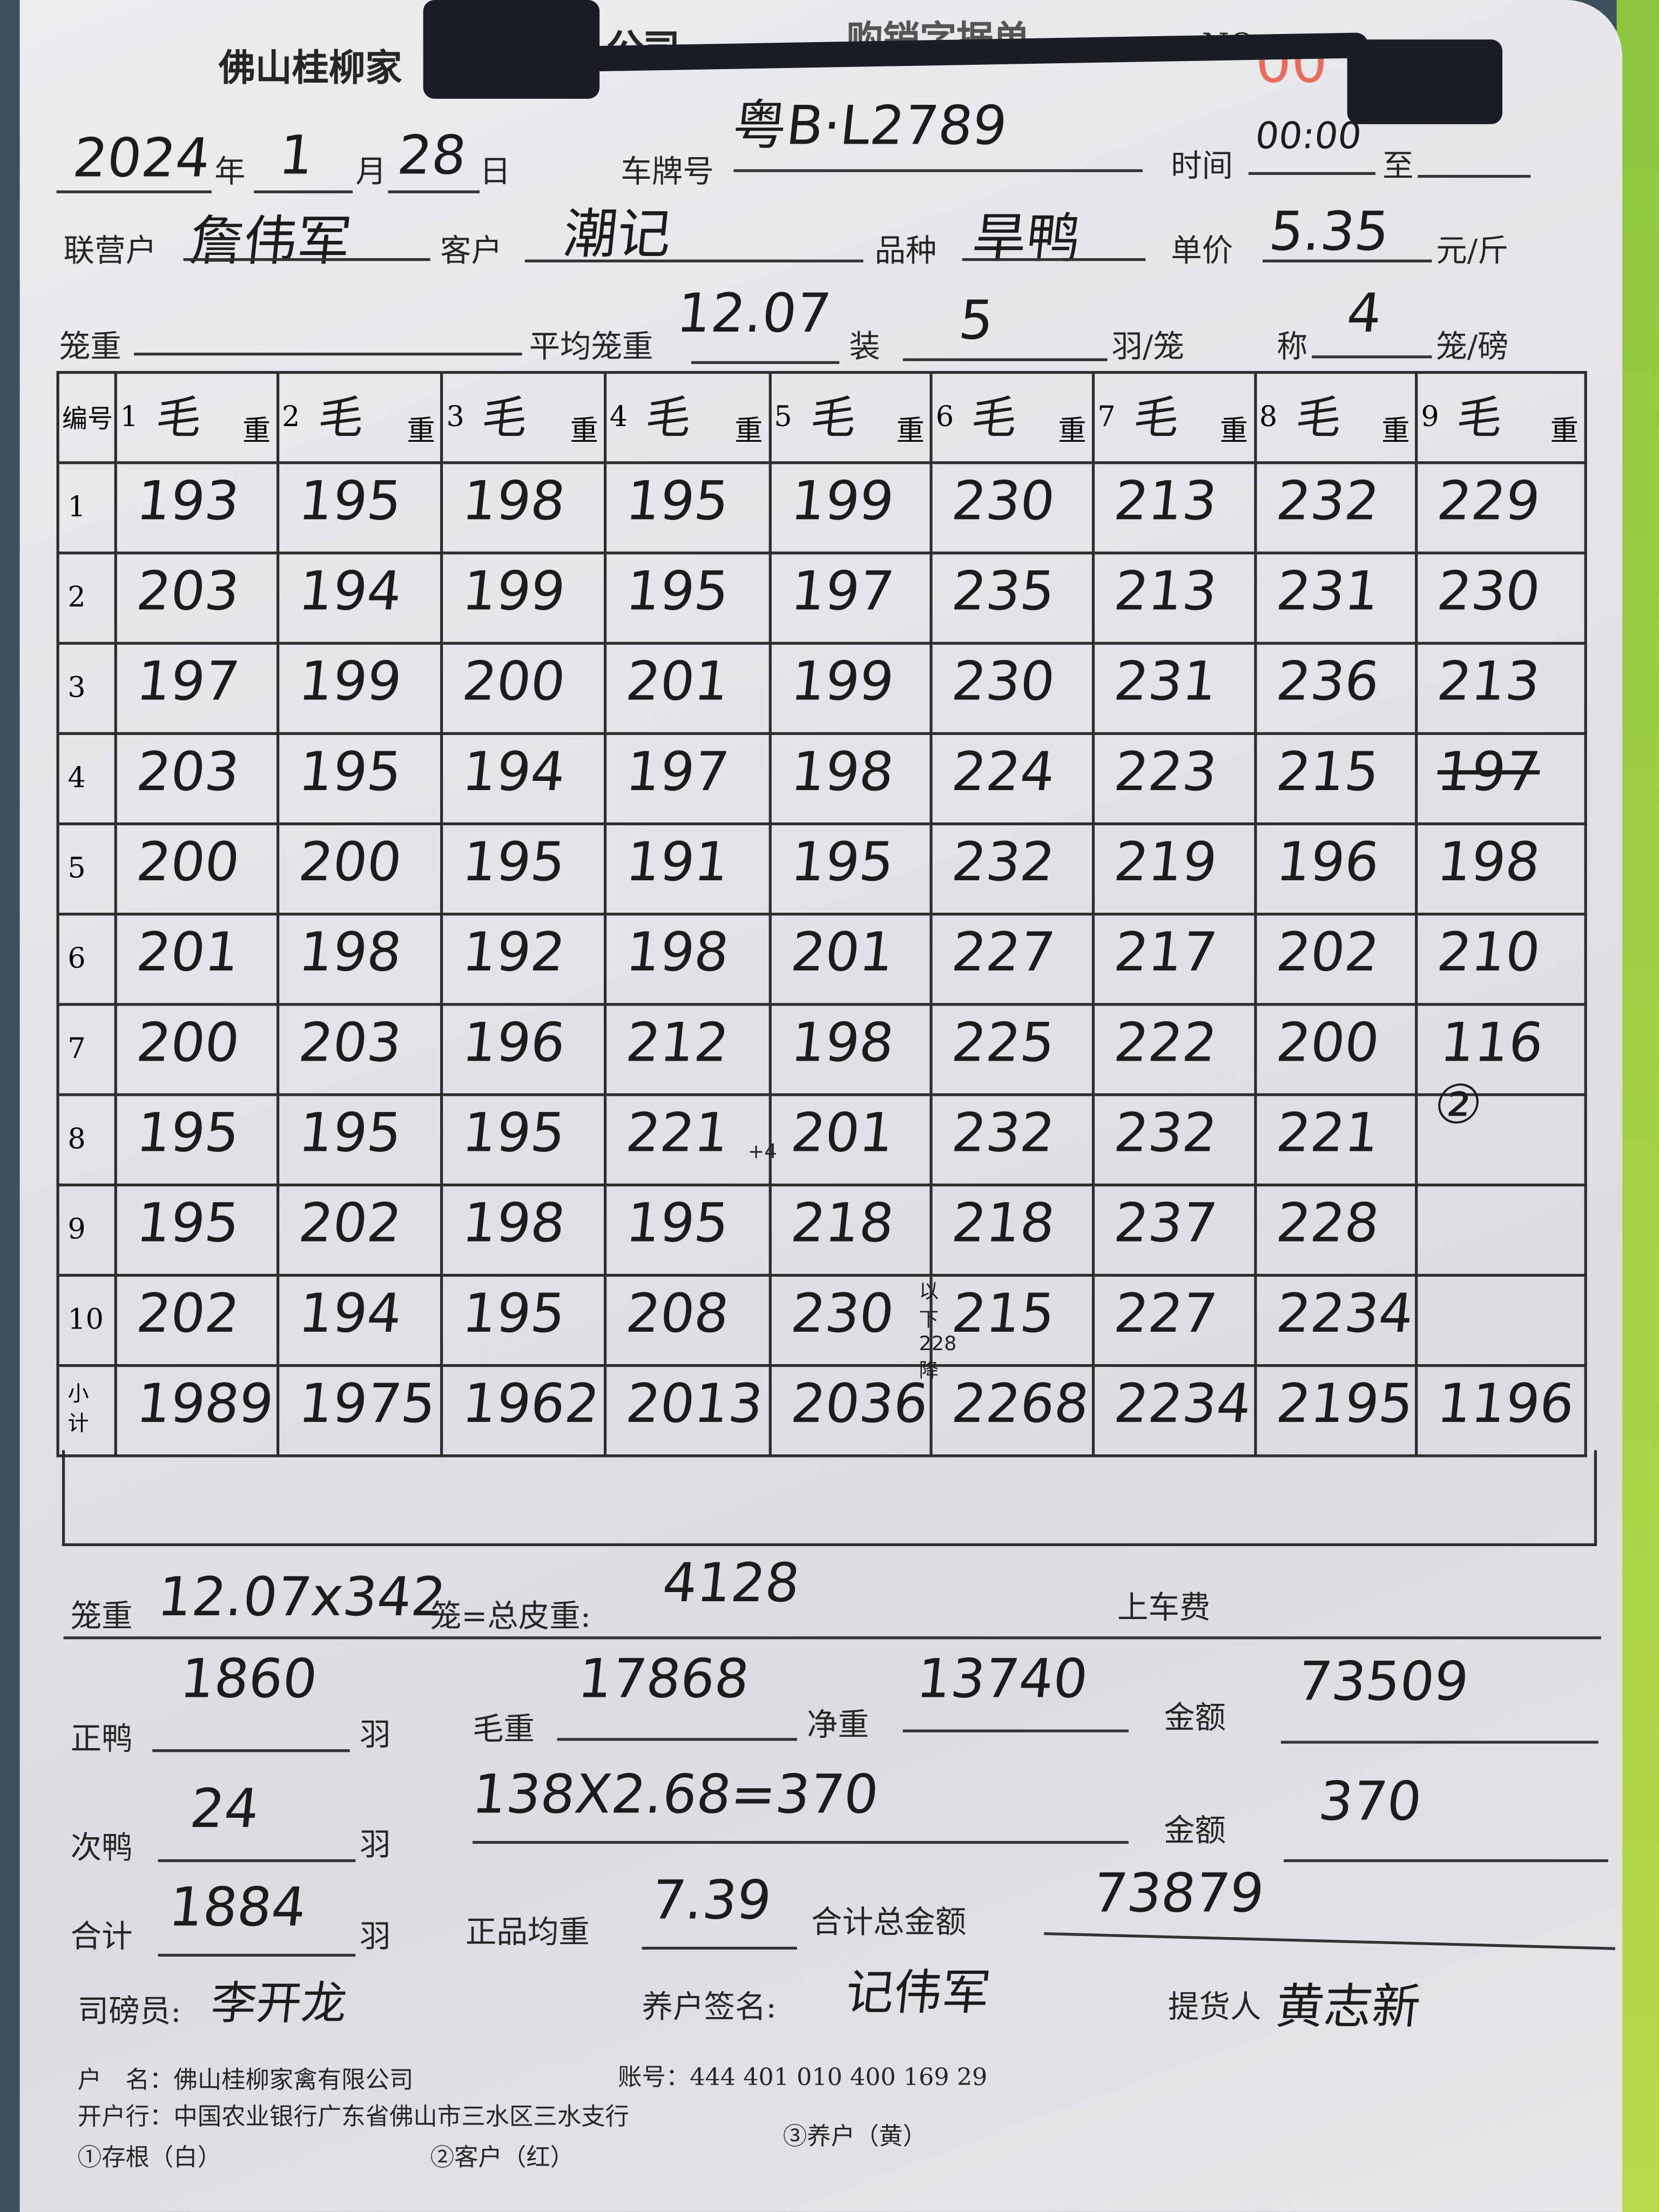  What do you see at coordinates (850, 508) in the screenshot?
I see `weight-cell: 199` at bounding box center [850, 508].